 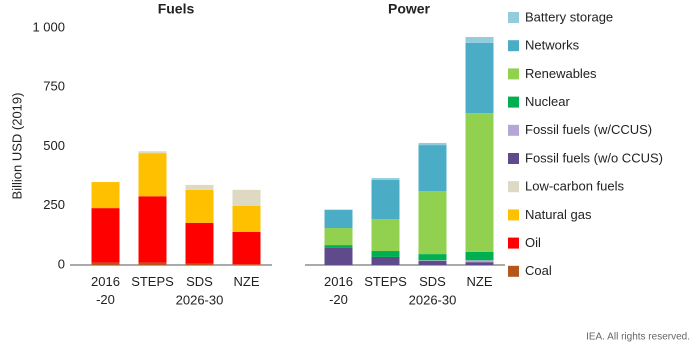 I want to click on legend-label: Fossil fuels (w/CCUS), so click(x=588, y=129).